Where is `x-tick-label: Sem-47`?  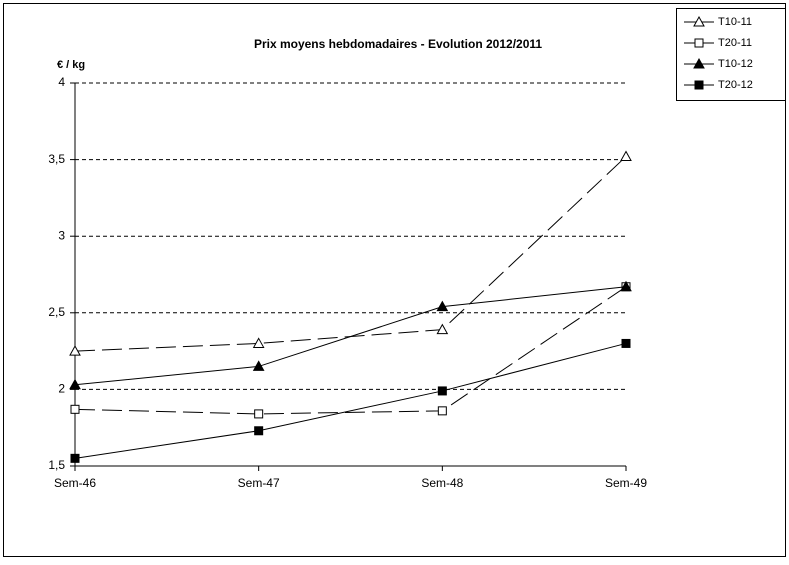
x-tick-label: Sem-47 is located at coordinates (259, 483).